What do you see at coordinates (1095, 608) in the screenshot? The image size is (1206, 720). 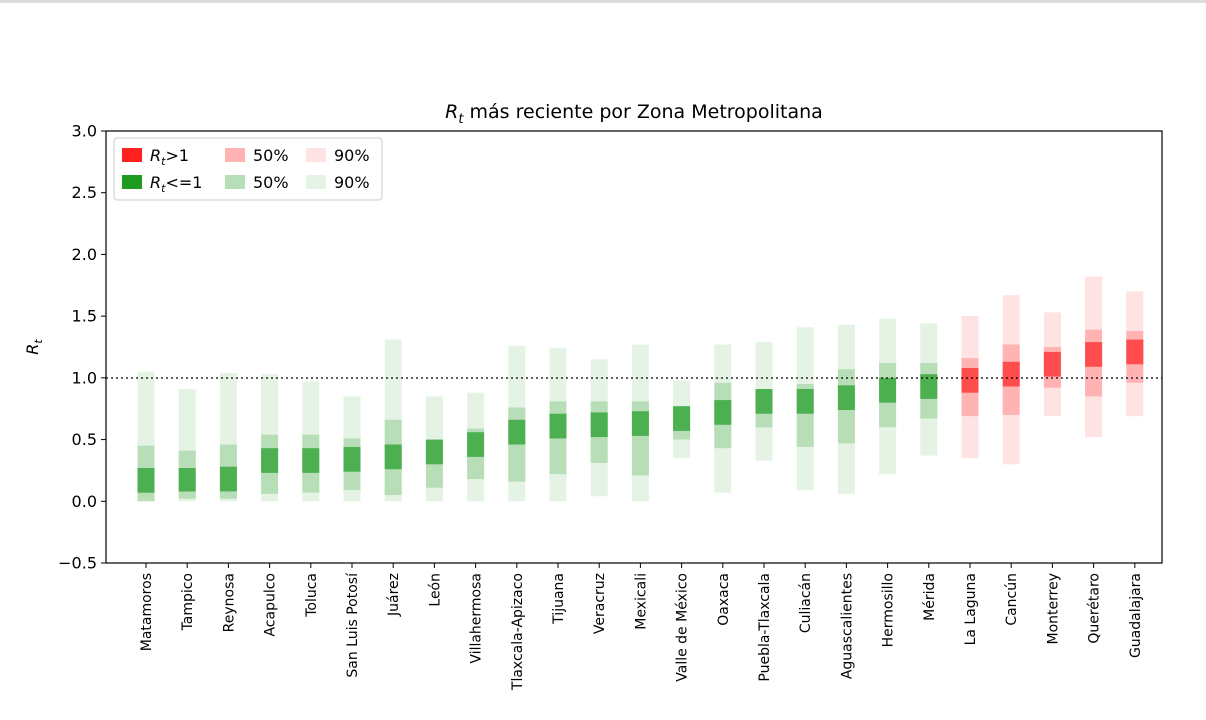 I see `x-tick-label: Querétaro` at bounding box center [1095, 608].